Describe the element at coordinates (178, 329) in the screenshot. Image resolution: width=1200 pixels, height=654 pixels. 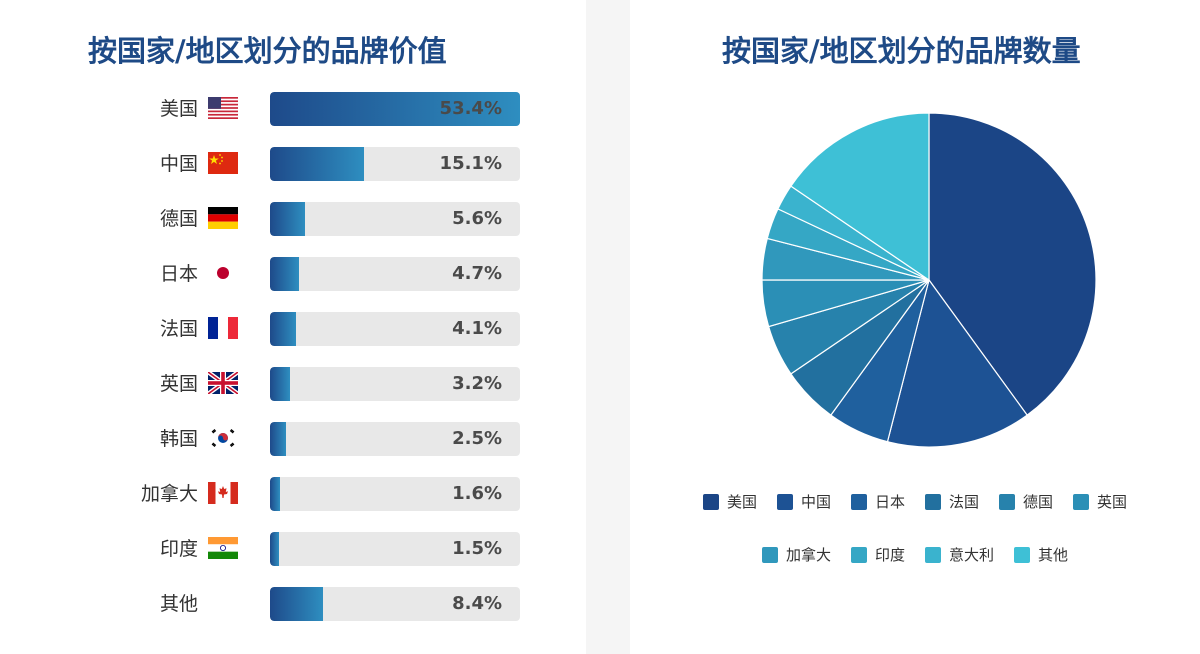
I see `bar-label: 法国` at that location.